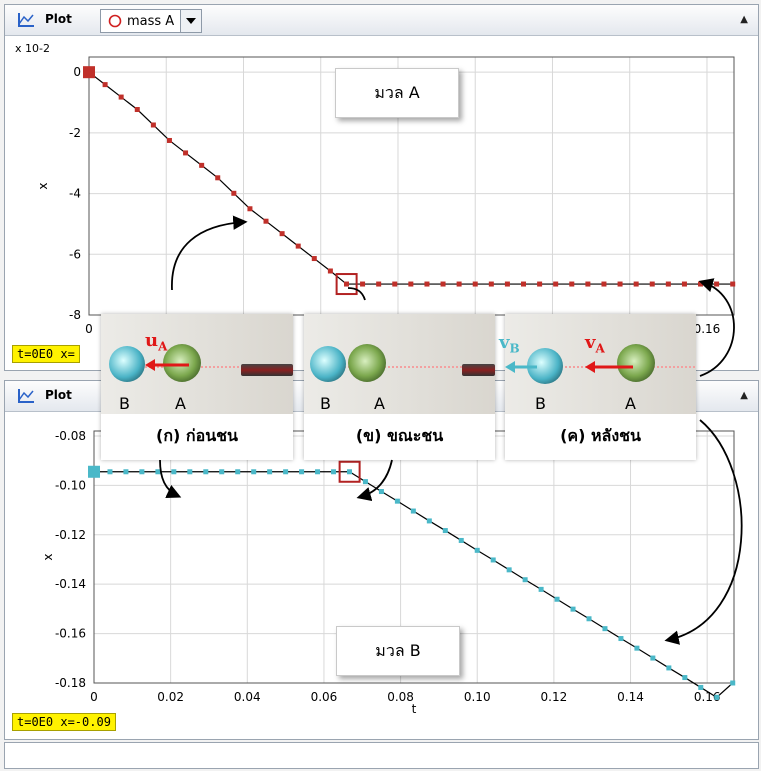 The width and height of the screenshot is (761, 771). Describe the element at coordinates (152, 340) in the screenshot. I see `velocity-symbol: u` at that location.